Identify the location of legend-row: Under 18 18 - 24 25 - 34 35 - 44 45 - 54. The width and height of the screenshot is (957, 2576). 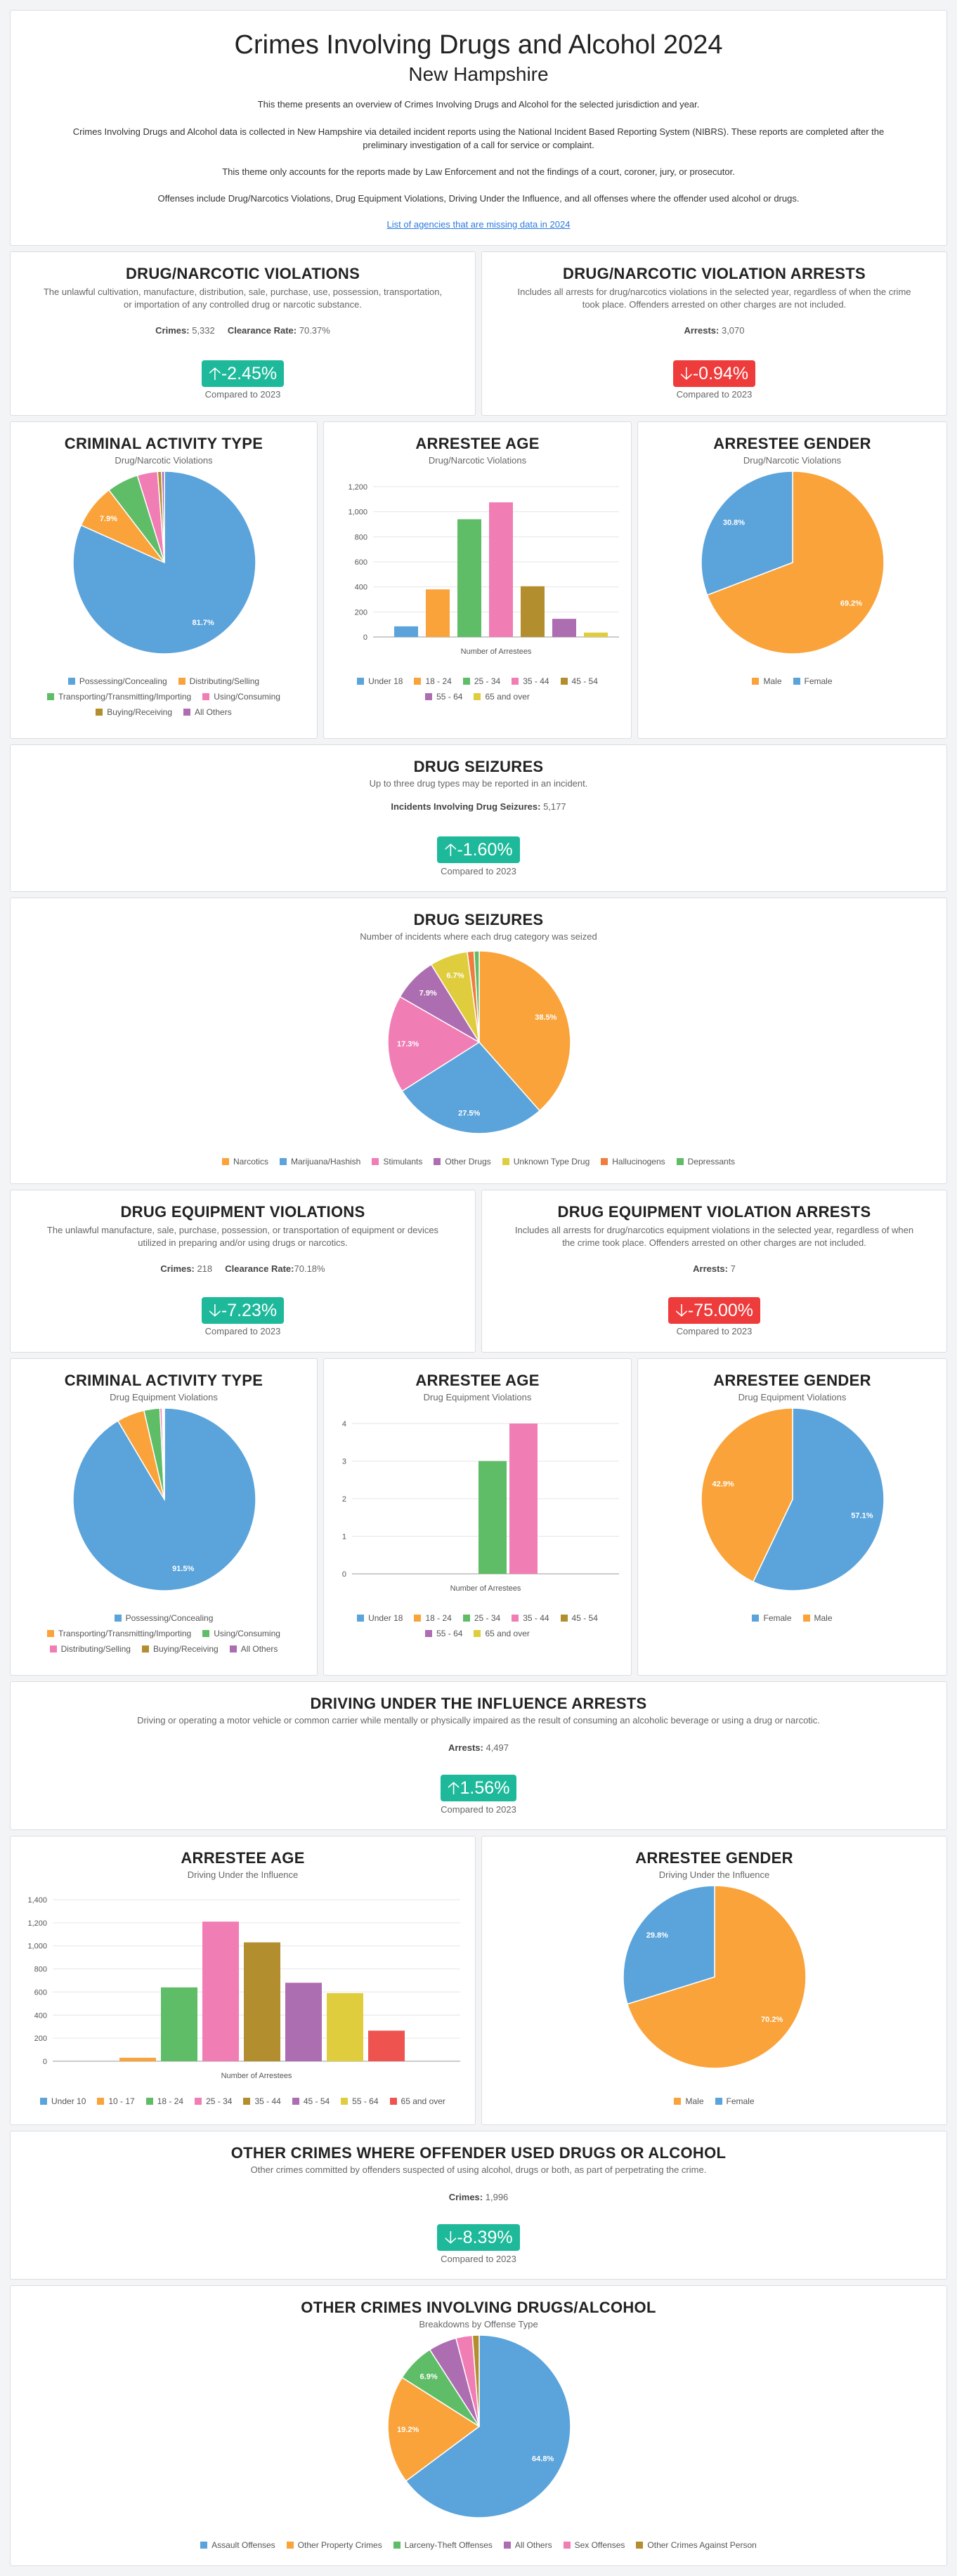
(477, 1618).